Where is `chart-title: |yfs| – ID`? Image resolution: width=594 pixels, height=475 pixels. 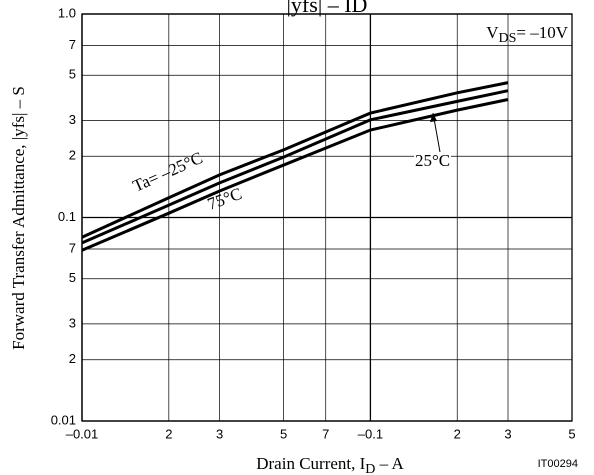
chart-title: |yfs| – ID is located at coordinates (327, 8).